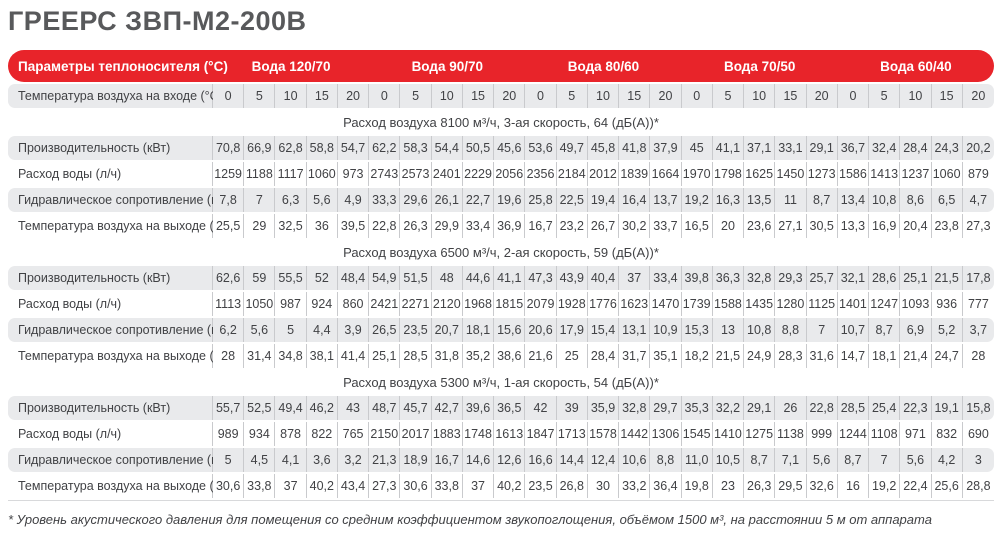  Describe the element at coordinates (885, 200) in the screenshot. I see `value-cell: 10,8` at that location.